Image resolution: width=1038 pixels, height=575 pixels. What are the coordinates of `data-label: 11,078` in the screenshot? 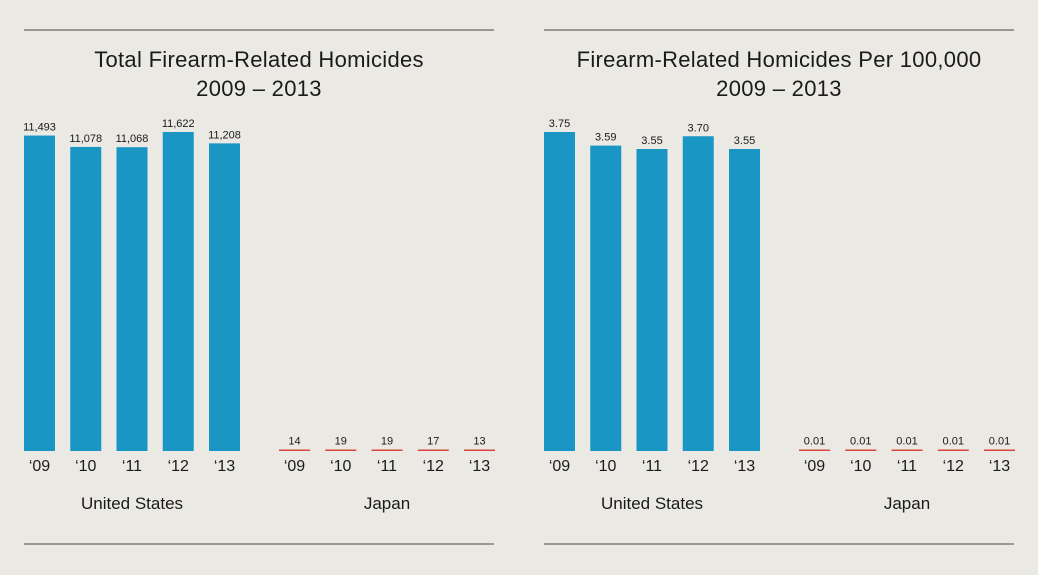 It's located at (85, 139).